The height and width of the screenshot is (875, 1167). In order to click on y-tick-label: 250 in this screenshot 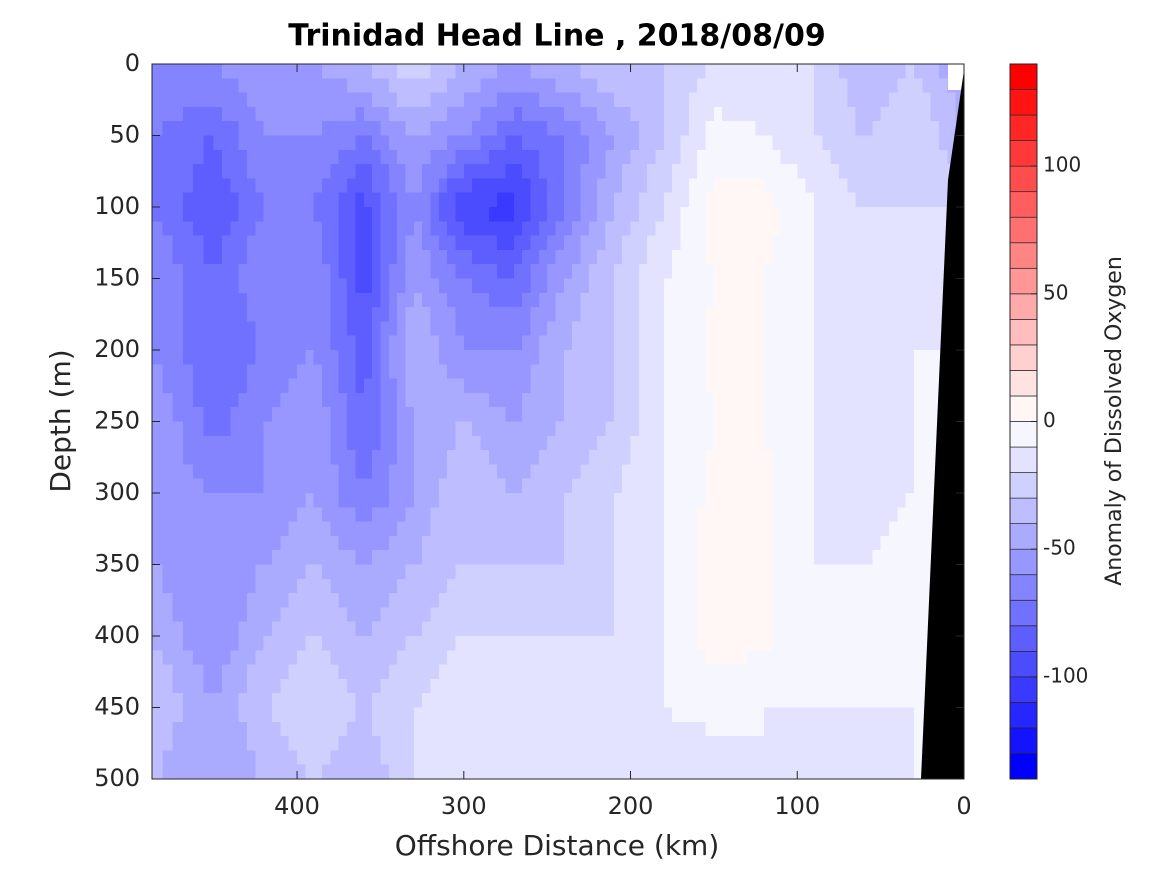, I will do `click(117, 421)`.